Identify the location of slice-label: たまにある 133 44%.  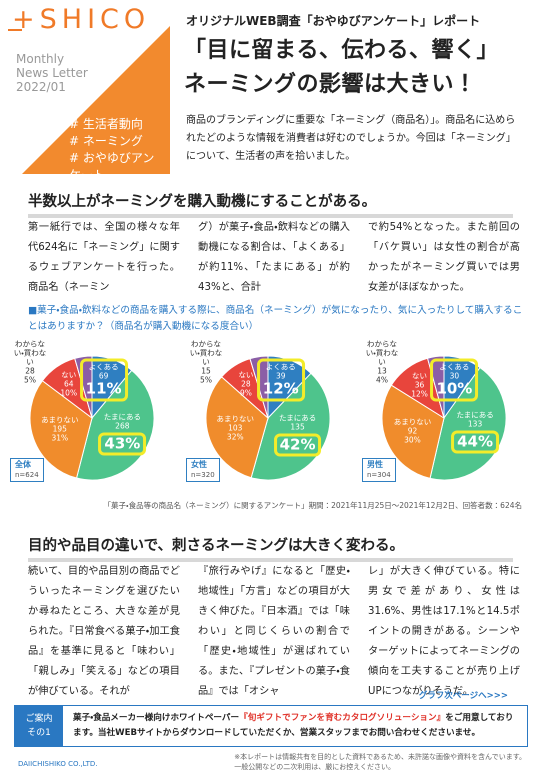
(475, 432).